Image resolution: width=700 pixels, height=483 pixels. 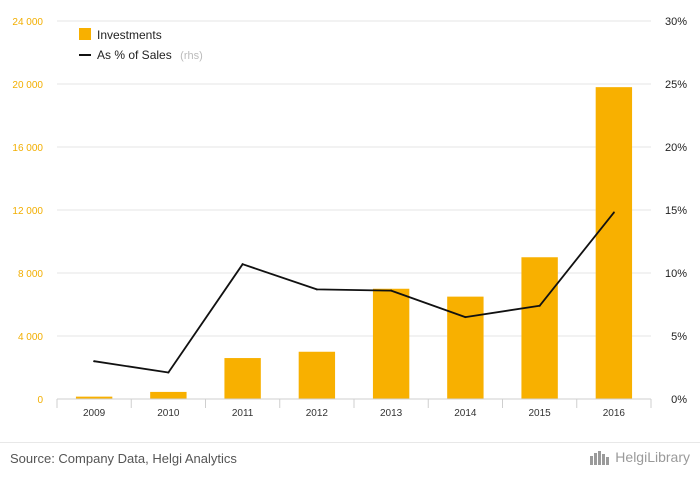 I want to click on brand-logo: HelgiLibrary, so click(x=639, y=457).